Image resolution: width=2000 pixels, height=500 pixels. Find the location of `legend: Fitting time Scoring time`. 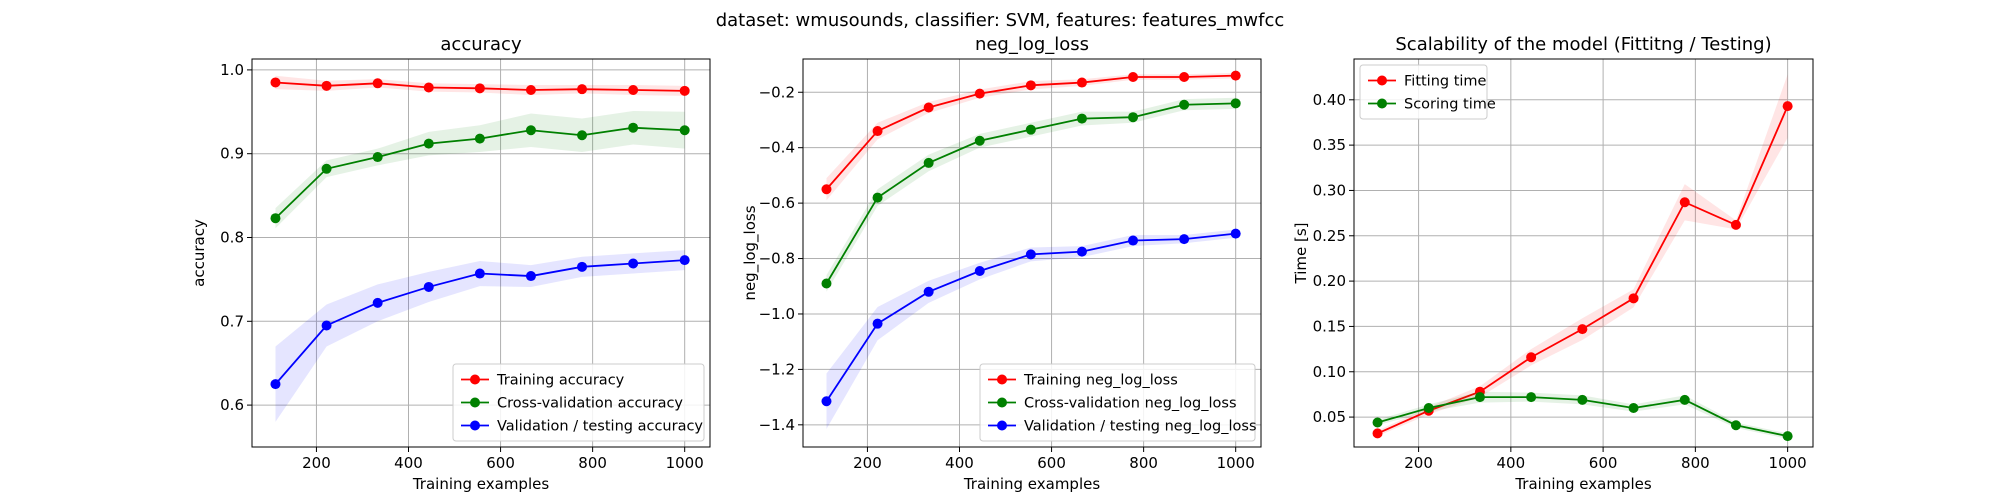

legend: Fitting time Scoring time is located at coordinates (1427, 92).